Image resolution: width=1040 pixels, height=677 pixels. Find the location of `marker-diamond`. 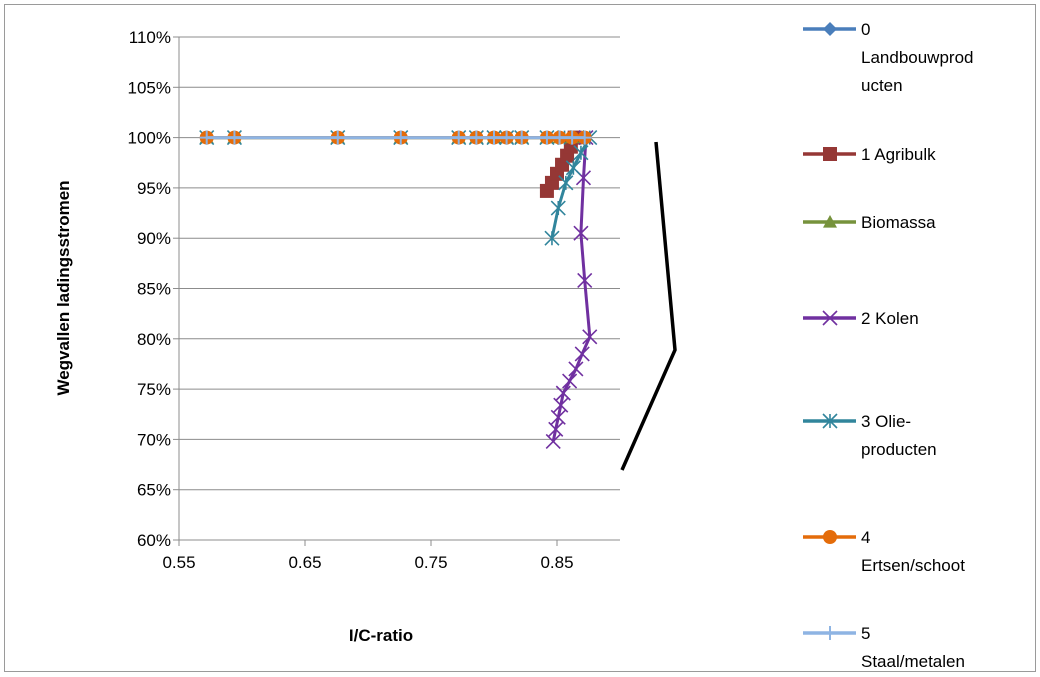

marker-diamond is located at coordinates (830, 29).